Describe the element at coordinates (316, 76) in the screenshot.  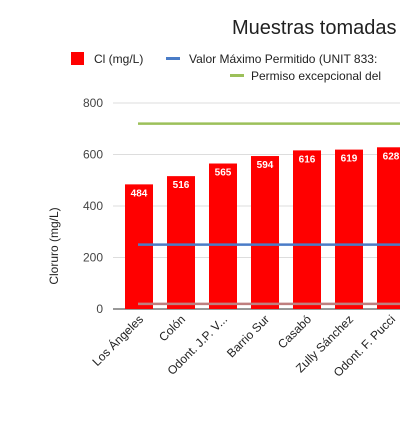
I see `legend-label-permiso-excepcional: Permiso excepcional del` at that location.